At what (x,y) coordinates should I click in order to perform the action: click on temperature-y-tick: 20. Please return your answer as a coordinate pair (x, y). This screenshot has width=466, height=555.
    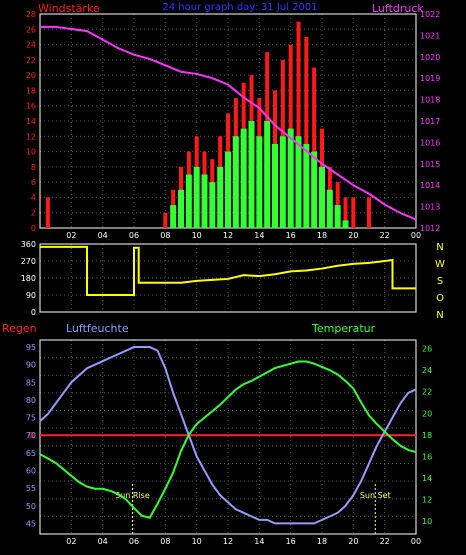
    Looking at the image, I should click on (427, 413).